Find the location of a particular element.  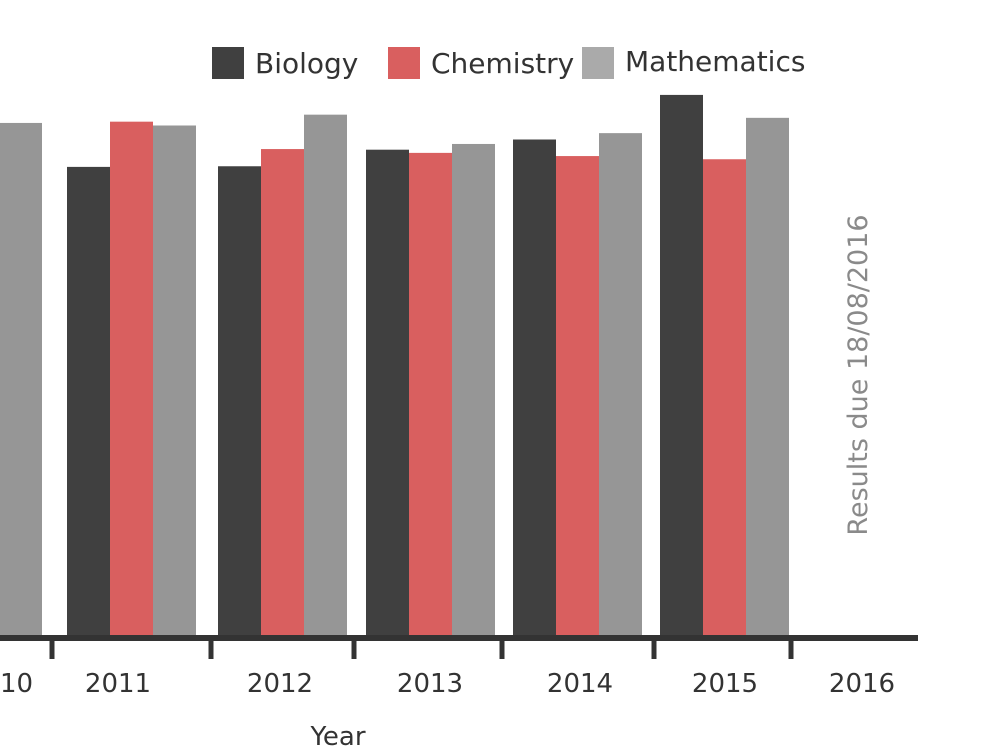

x-tick-label-2016: 2016 is located at coordinates (862, 684).